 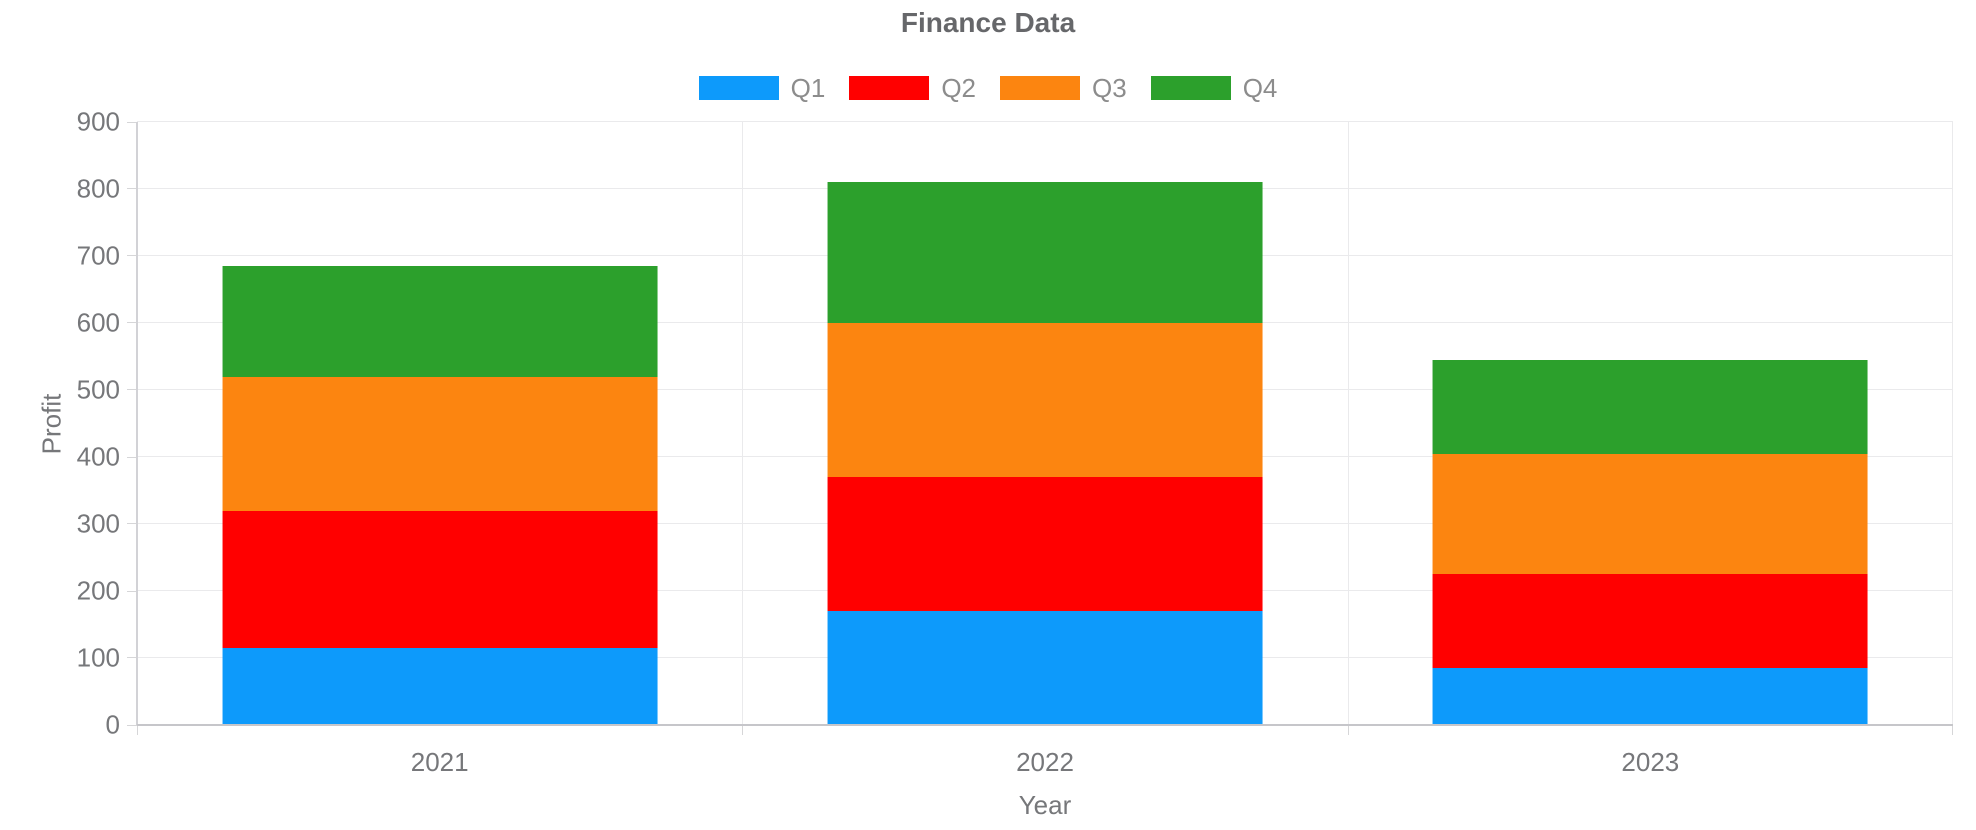 I want to click on y-axis-title: Profit, so click(x=51, y=424).